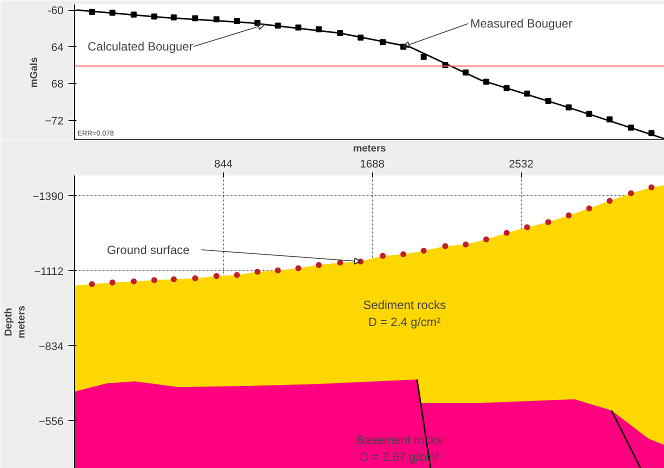 The width and height of the screenshot is (664, 468). Describe the element at coordinates (521, 164) in the screenshot. I see `x-tick-label: 2532` at that location.